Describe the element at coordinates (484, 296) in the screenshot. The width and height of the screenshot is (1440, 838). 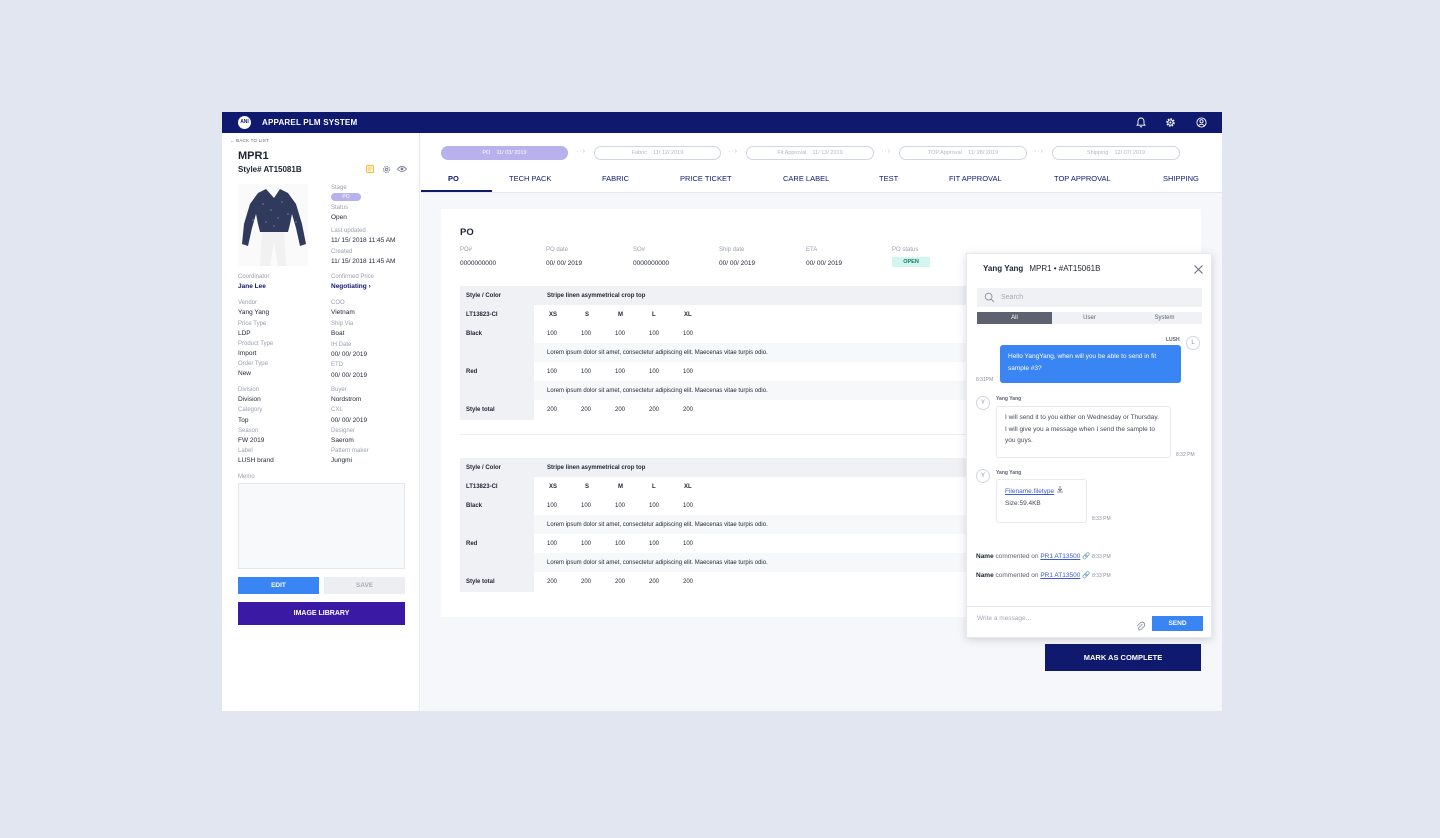
I see `style-color-header: Style / Color` at that location.